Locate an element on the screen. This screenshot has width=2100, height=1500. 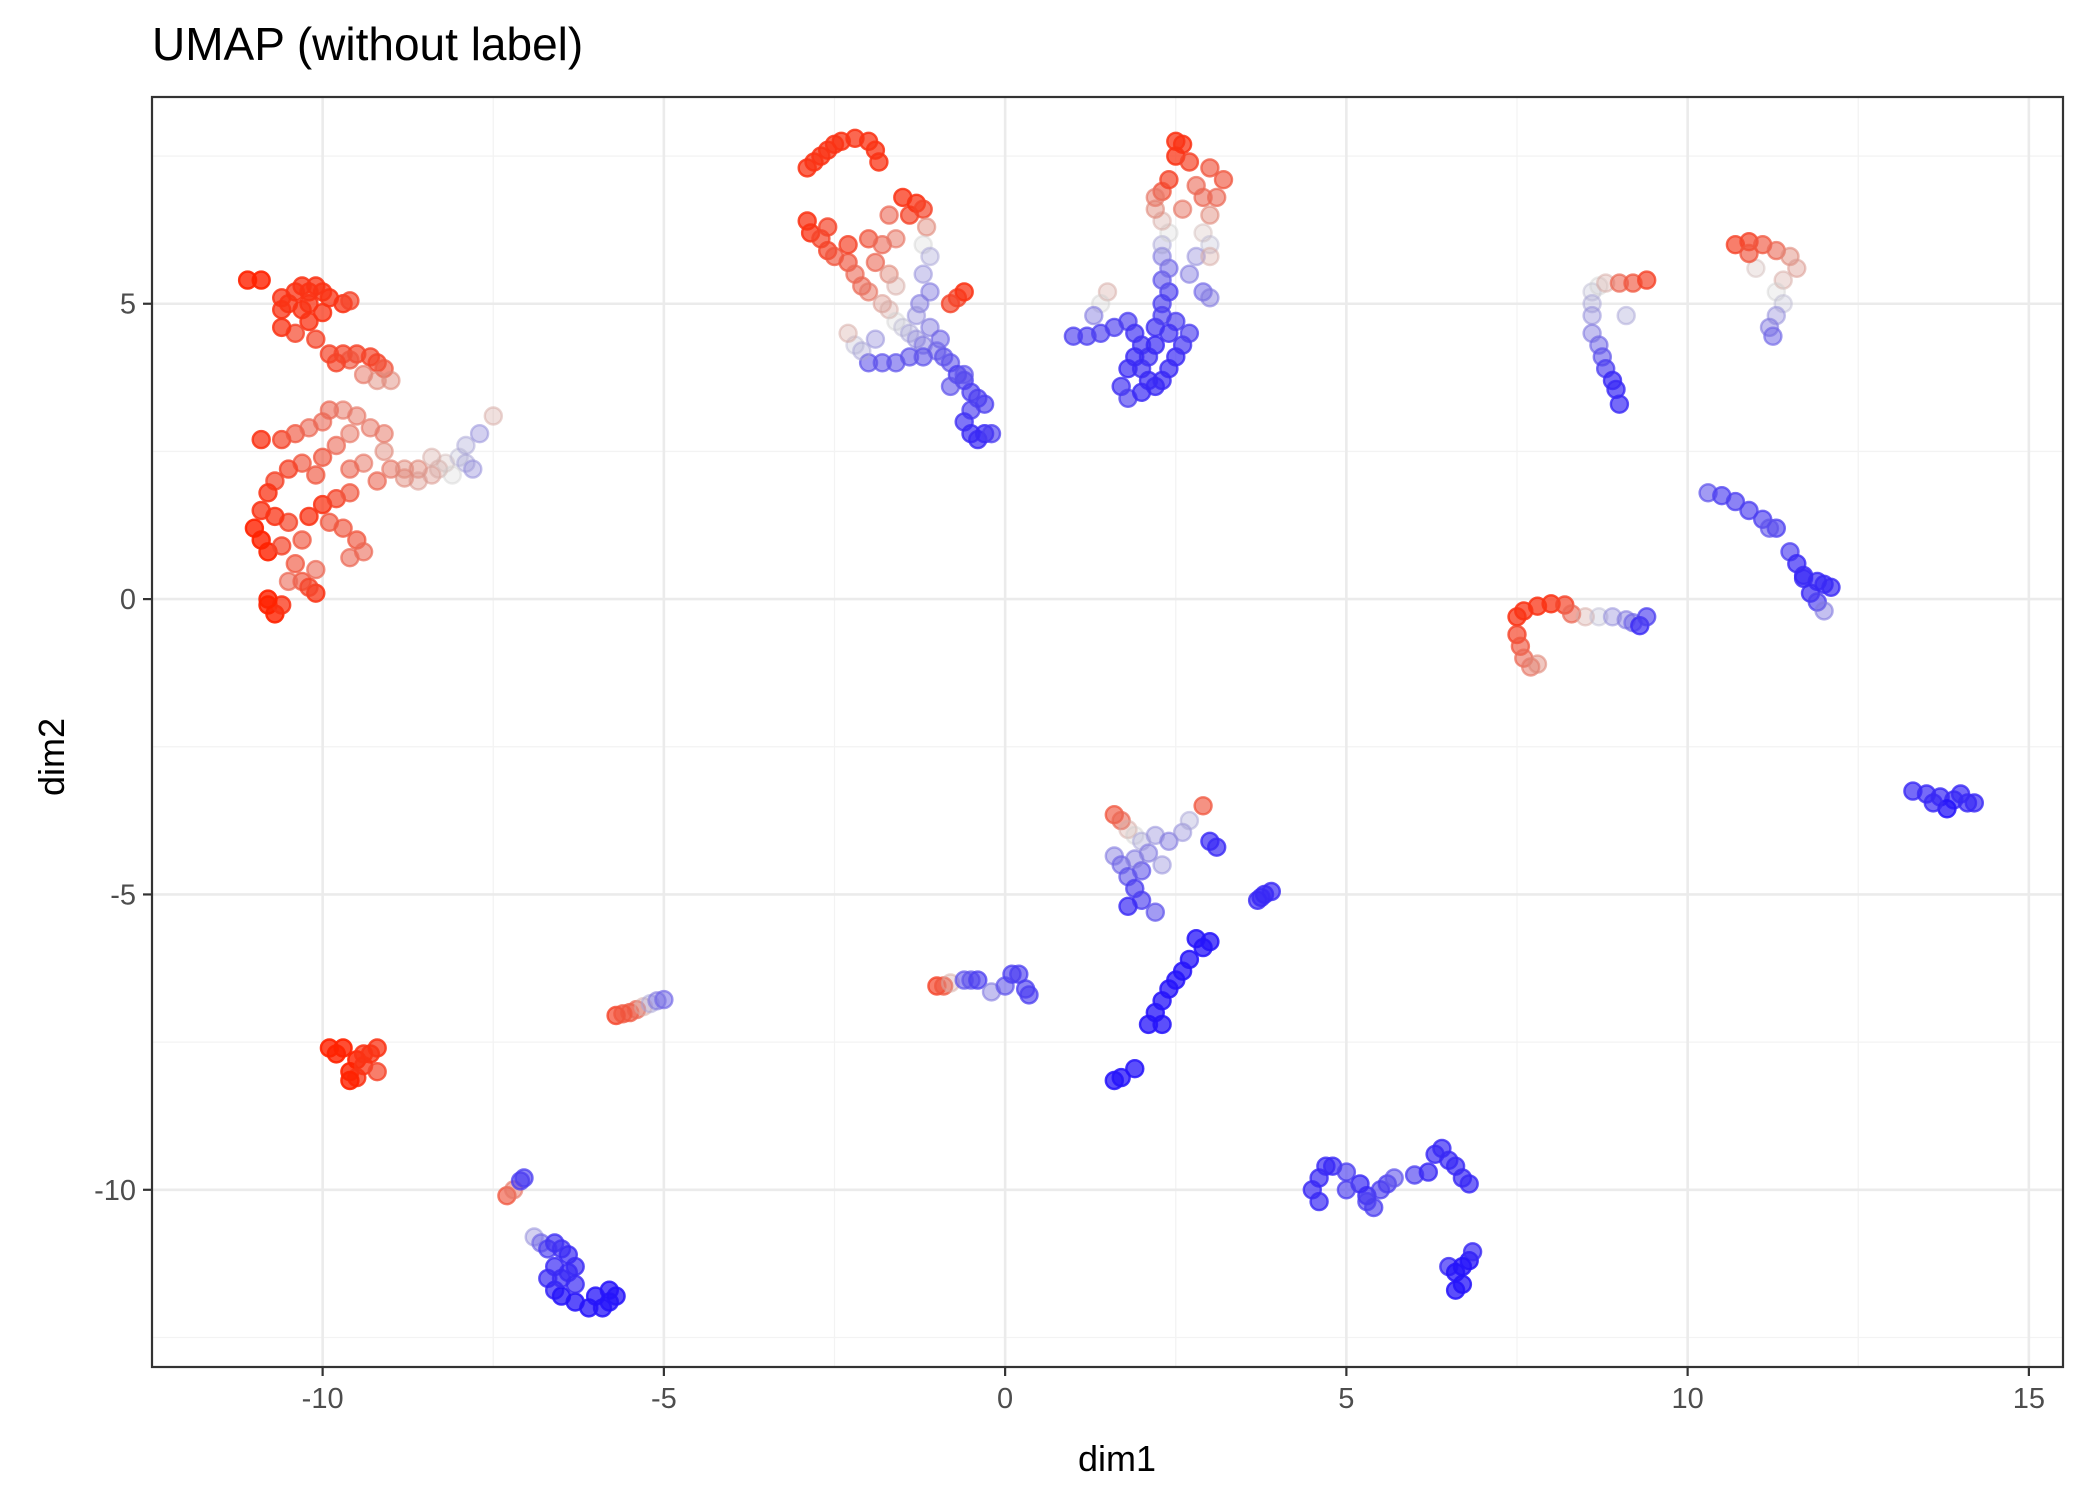
y-tick-label: -5 is located at coordinates (123, 895).